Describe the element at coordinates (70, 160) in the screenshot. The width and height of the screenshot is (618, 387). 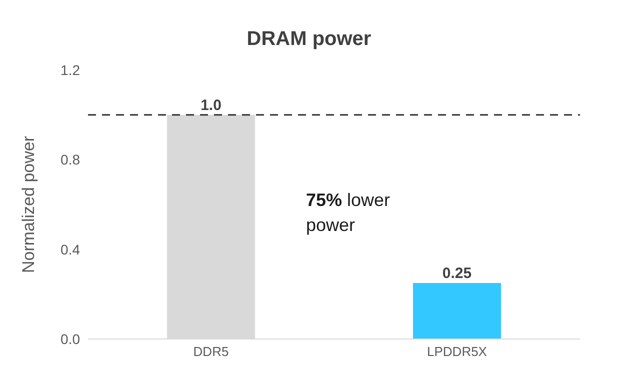
I see `y-tick-label: 0.8` at that location.